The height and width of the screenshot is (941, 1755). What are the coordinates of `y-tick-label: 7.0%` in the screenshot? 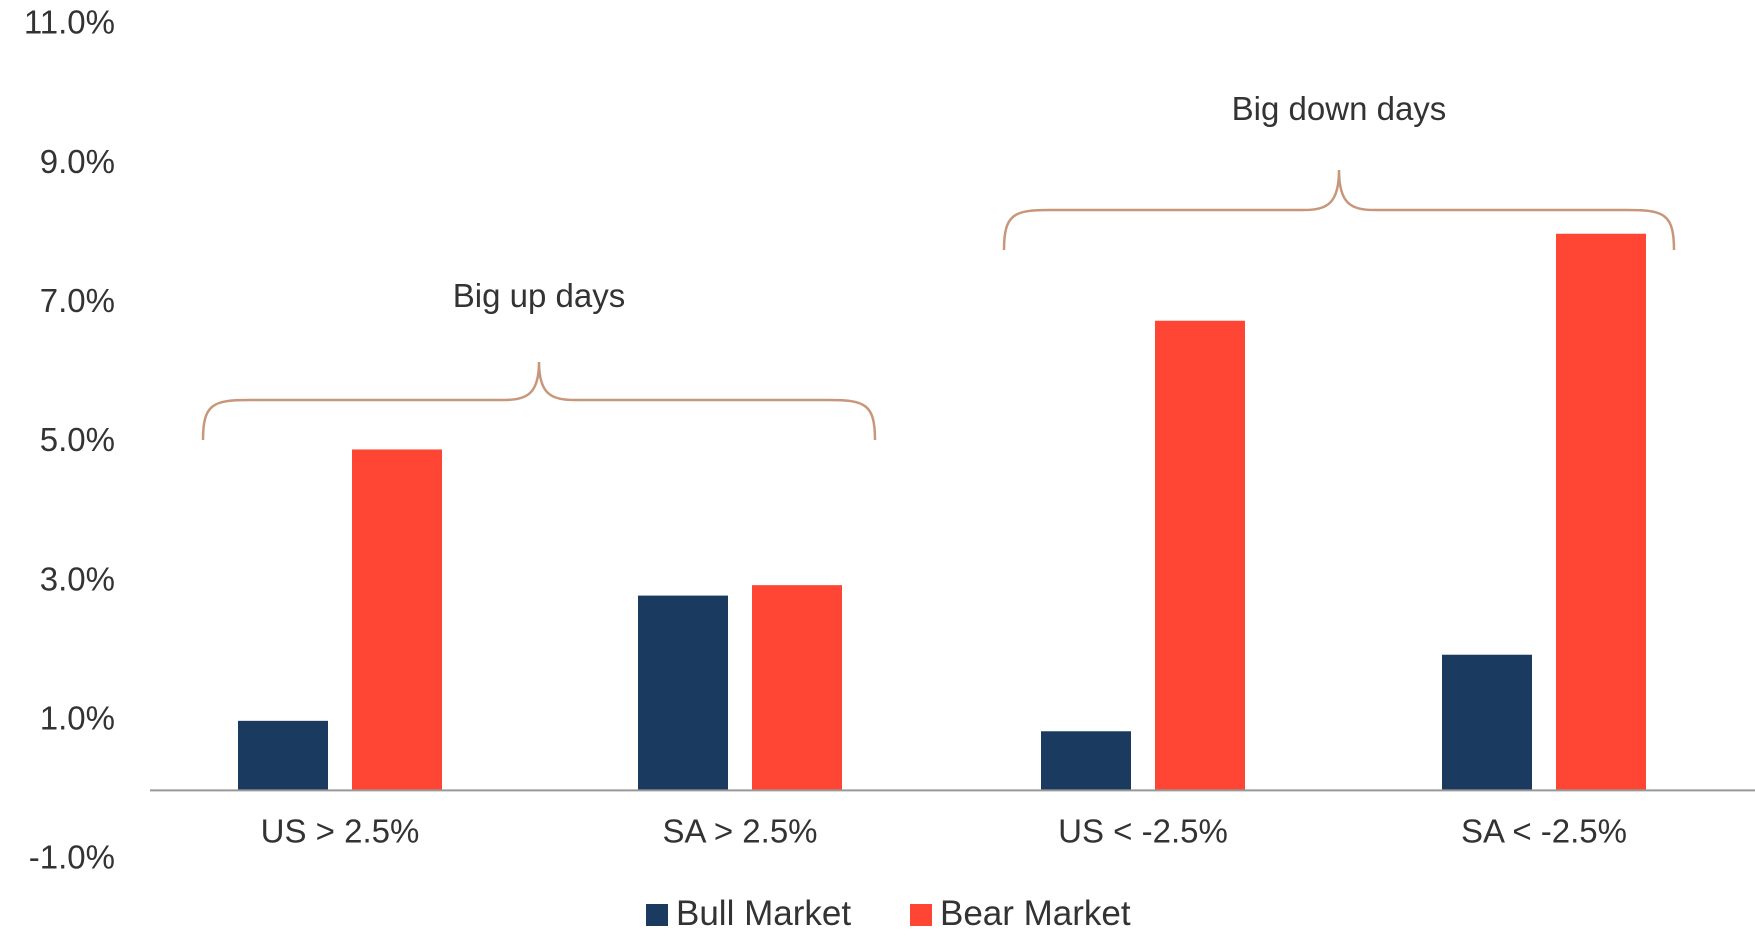 It's located at (77, 300).